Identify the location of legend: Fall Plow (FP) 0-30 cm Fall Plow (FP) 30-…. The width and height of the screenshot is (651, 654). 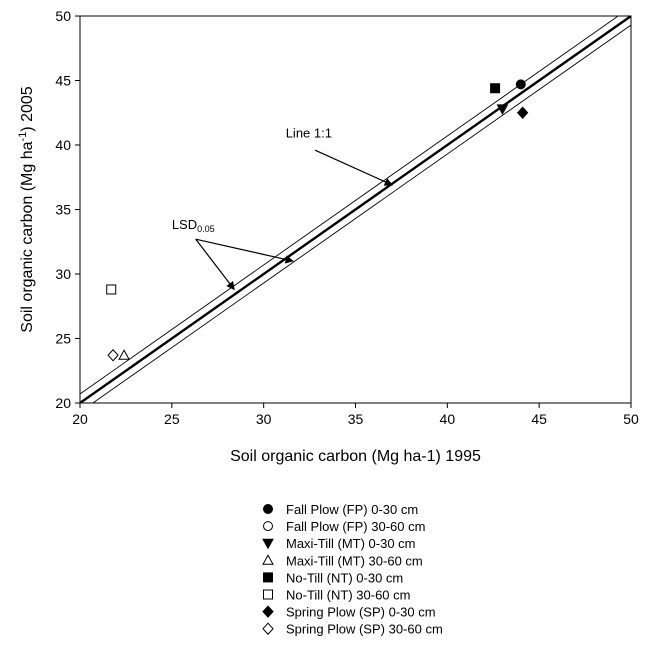
(352, 569).